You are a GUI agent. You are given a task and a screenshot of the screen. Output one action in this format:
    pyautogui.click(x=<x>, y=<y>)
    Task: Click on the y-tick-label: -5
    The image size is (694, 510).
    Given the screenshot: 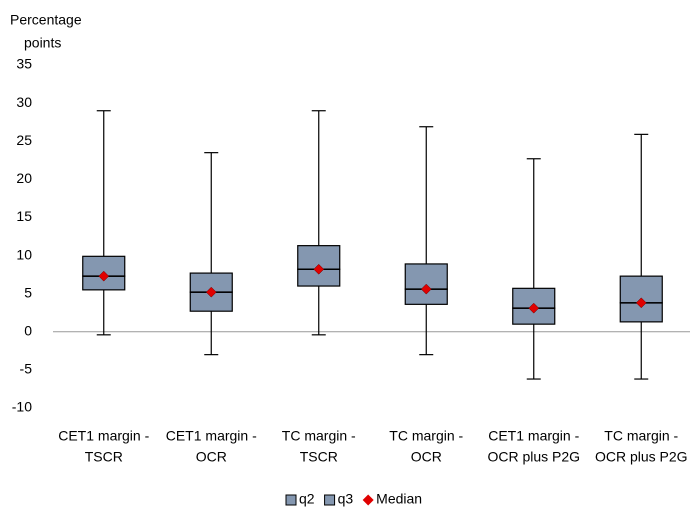 What is the action you would take?
    pyautogui.click(x=26, y=369)
    